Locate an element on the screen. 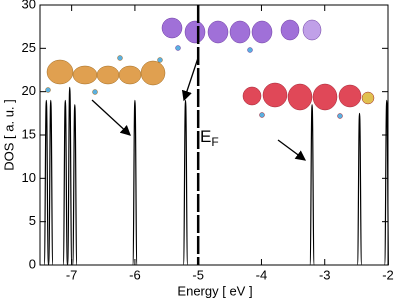  y-tick-label: 0 is located at coordinates (32, 263).